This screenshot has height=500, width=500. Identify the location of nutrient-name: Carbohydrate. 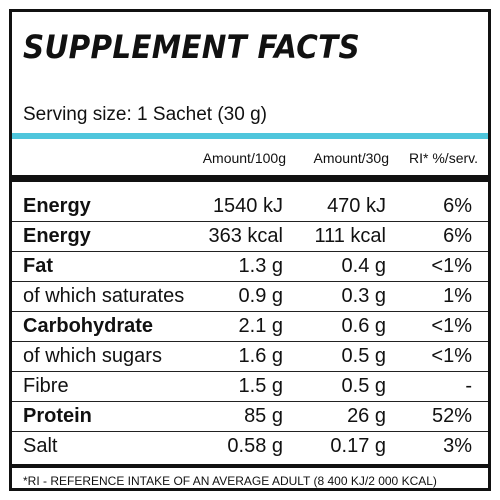
(88, 326).